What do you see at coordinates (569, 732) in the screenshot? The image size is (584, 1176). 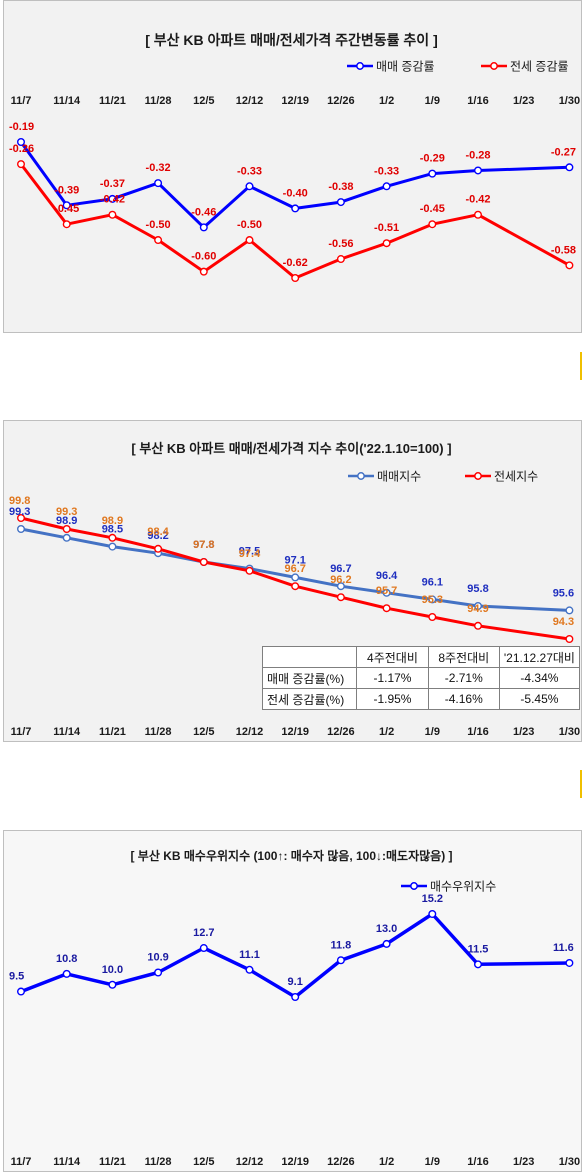 I see `x-tick-label: 1/30` at bounding box center [569, 732].